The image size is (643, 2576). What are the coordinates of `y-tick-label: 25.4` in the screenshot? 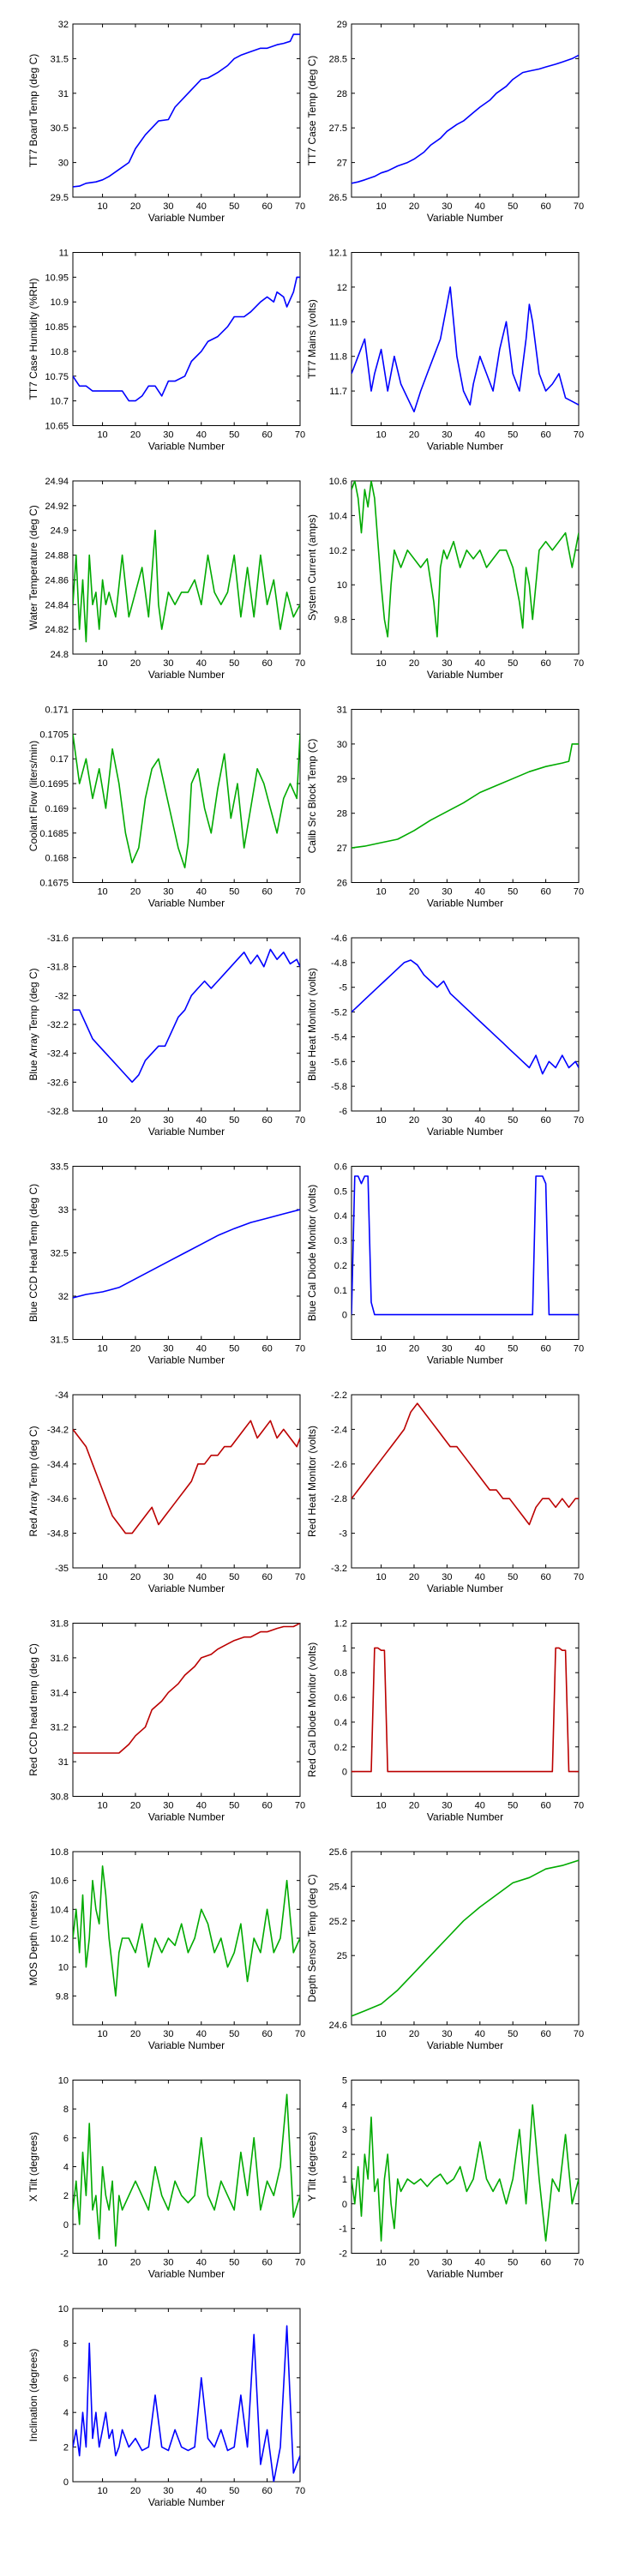 It's located at (338, 1887).